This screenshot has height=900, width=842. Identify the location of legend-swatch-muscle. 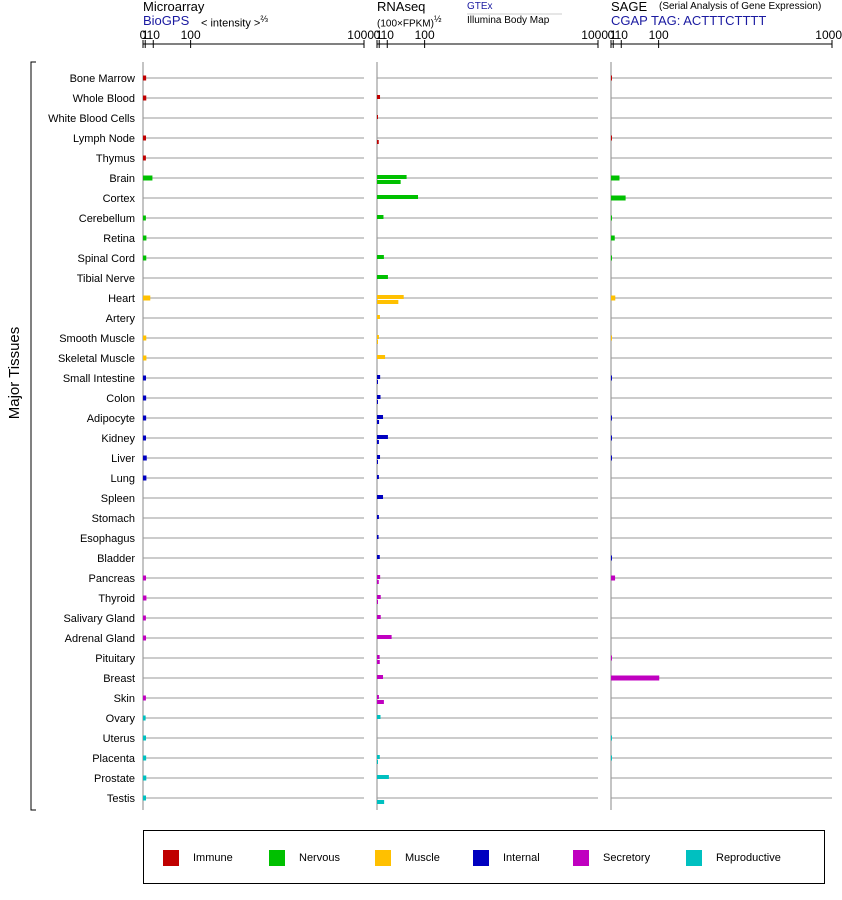
(383, 858).